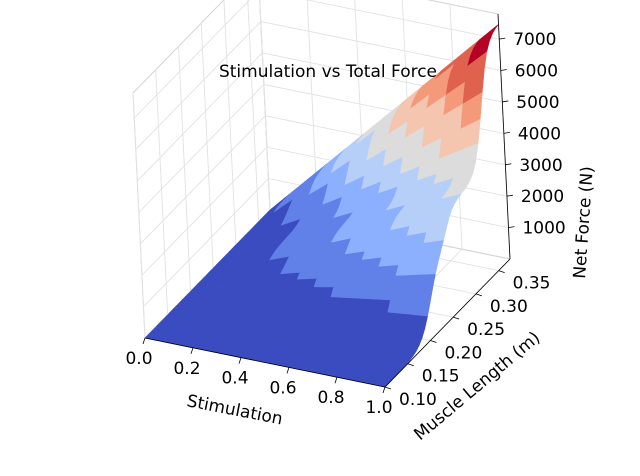 The height and width of the screenshot is (476, 640). I want to click on x-axis-ticks: 0.0 0.2 0.4 0.6 0.8 1.0, so click(259, 377).